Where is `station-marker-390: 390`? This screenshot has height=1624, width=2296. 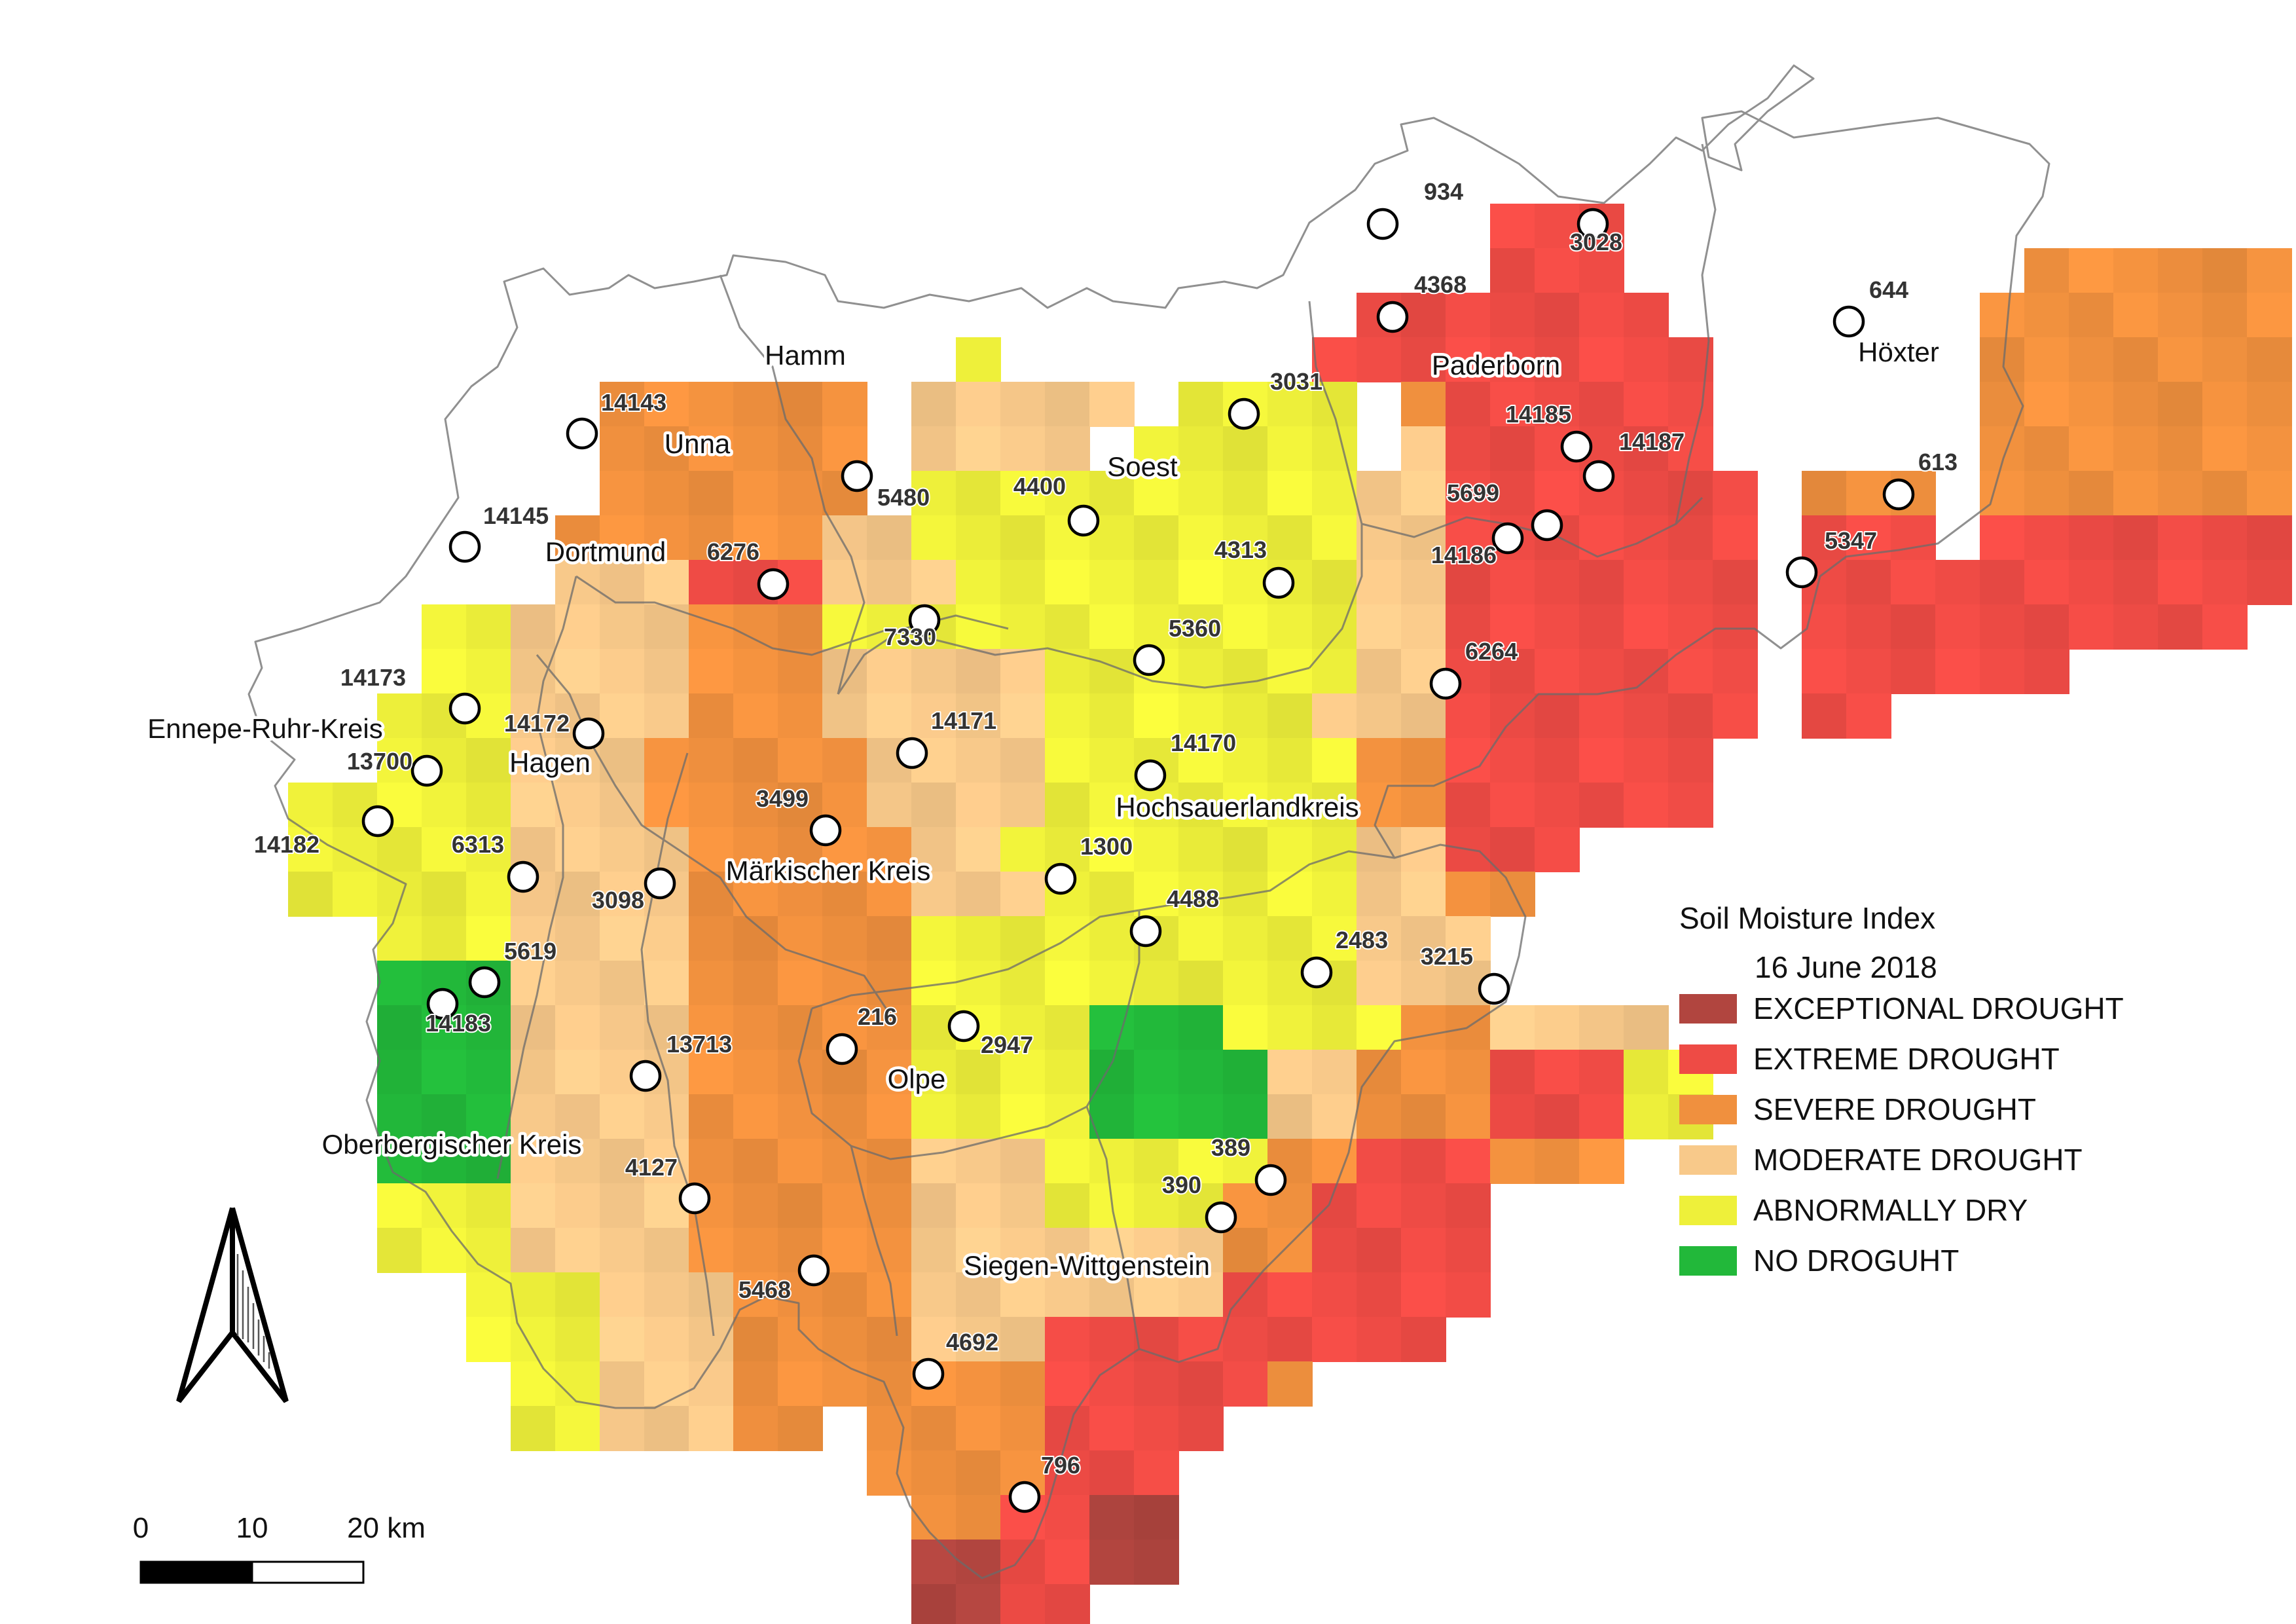 station-marker-390: 390 is located at coordinates (1199, 1202).